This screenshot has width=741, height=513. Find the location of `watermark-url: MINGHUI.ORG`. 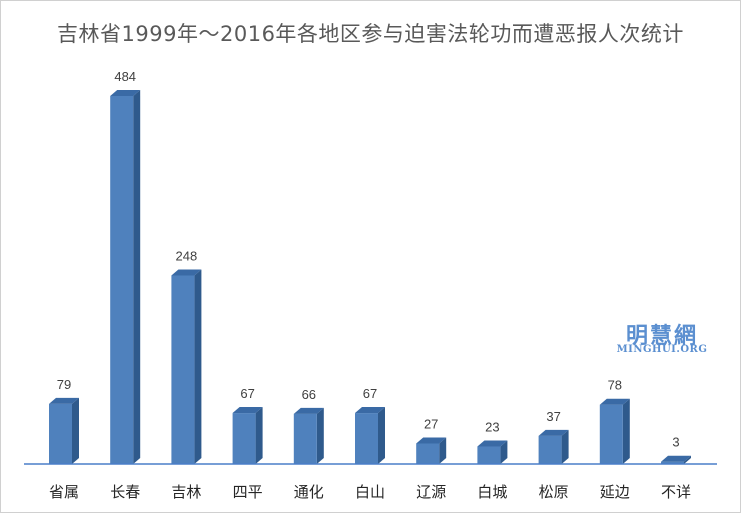

watermark-url: MINGHUI.ORG is located at coordinates (662, 349).